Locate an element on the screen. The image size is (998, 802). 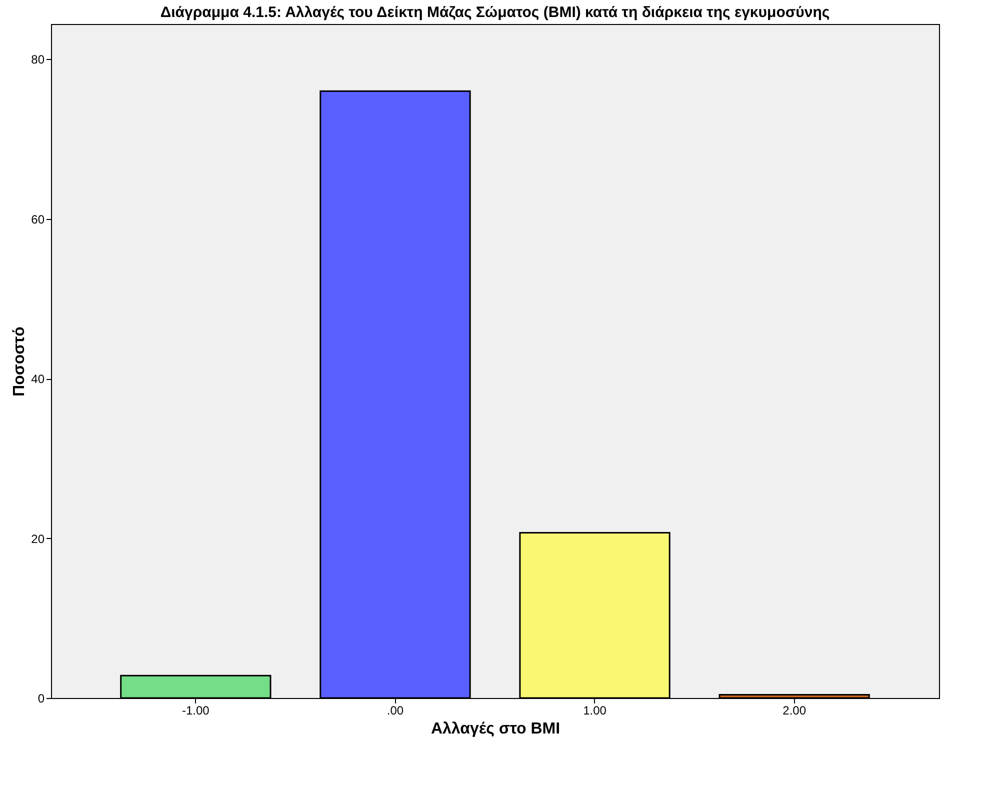
y-tick-label: 60 is located at coordinates (38, 219).